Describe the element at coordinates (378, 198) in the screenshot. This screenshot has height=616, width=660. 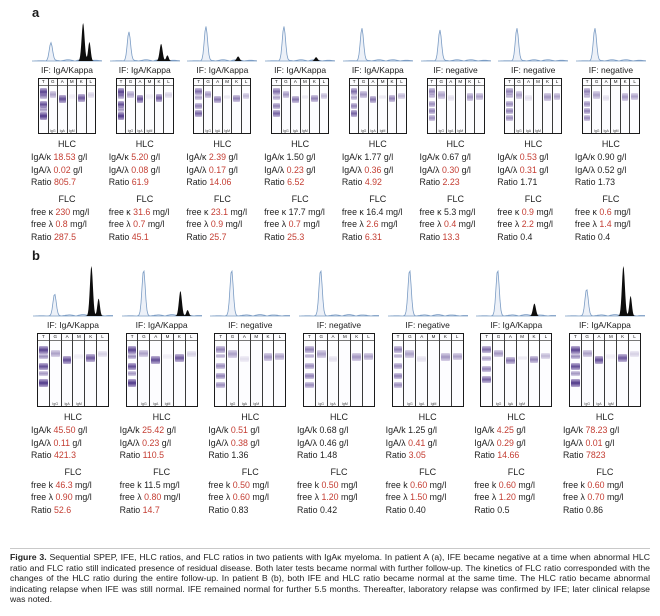
I see `flc-header: FLC` at that location.